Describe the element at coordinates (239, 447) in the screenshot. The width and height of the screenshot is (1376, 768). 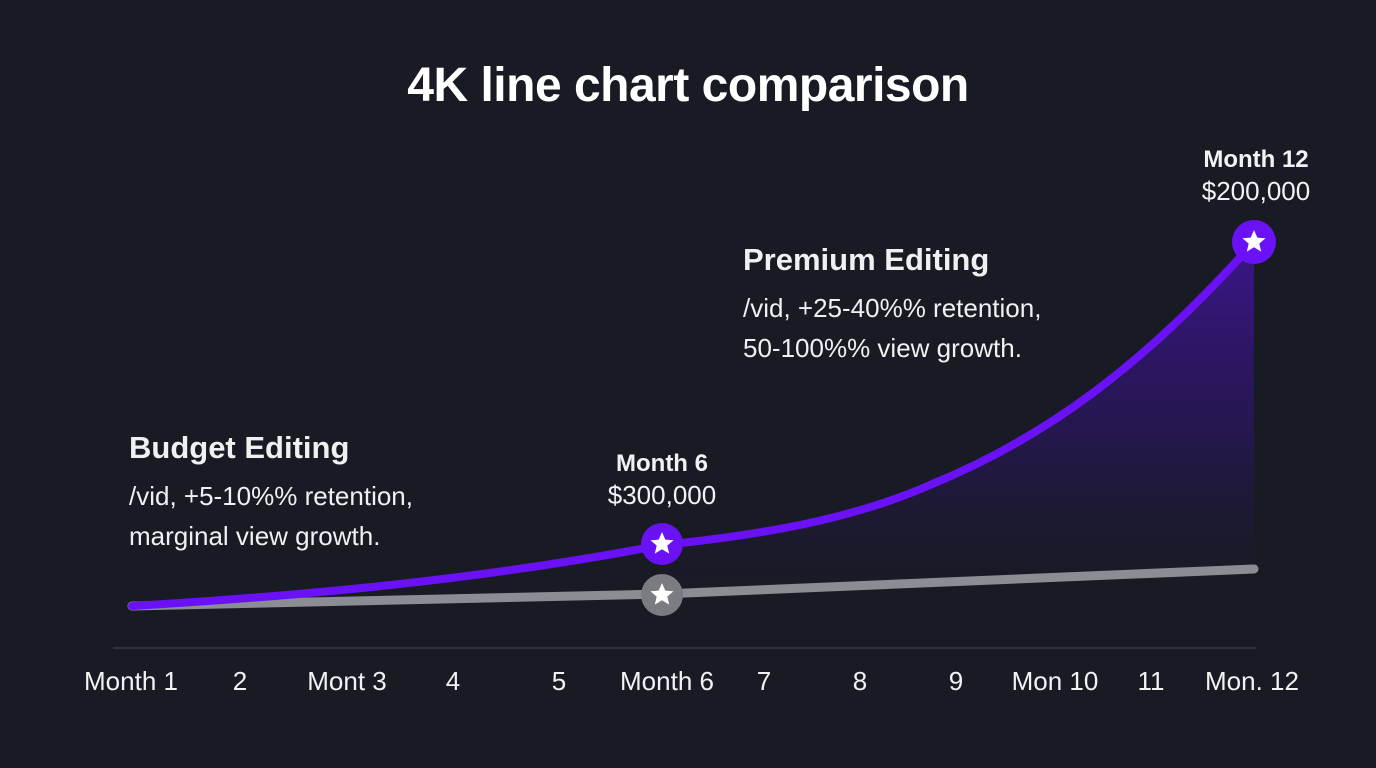
I see `budget-heading: Budget Editing` at that location.